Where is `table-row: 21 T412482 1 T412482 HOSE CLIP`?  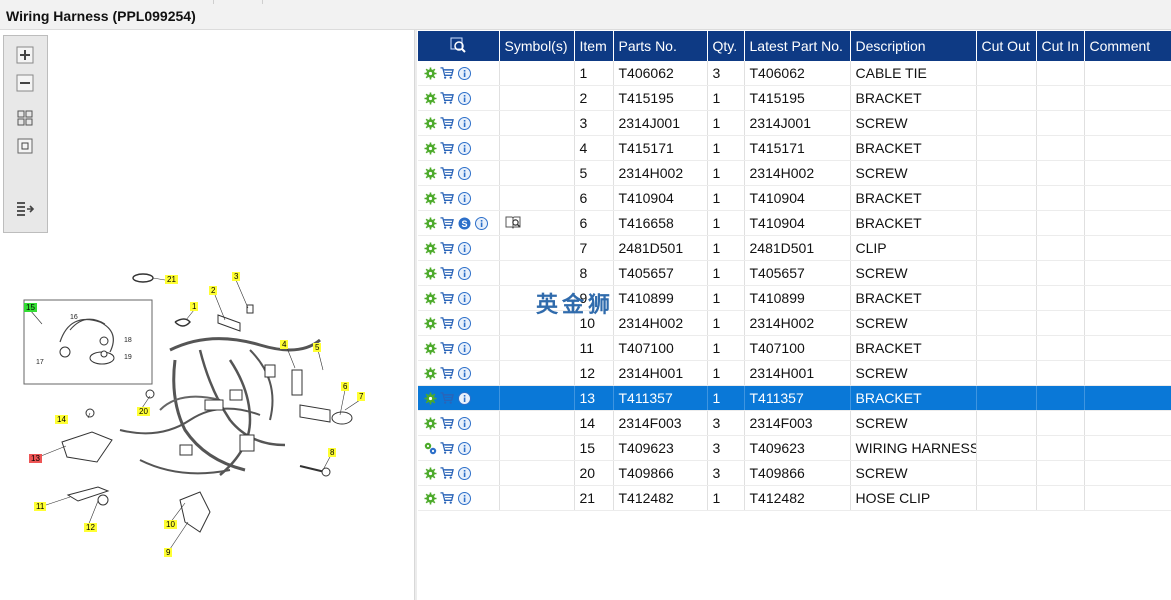
table-row: 21 T412482 1 T412482 HOSE CLIP is located at coordinates (794, 498).